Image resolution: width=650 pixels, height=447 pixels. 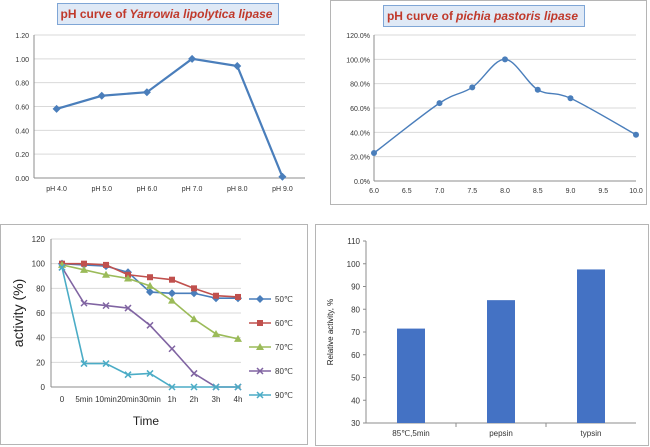 I want to click on y-tick-label: 40.0%, so click(x=360, y=133).